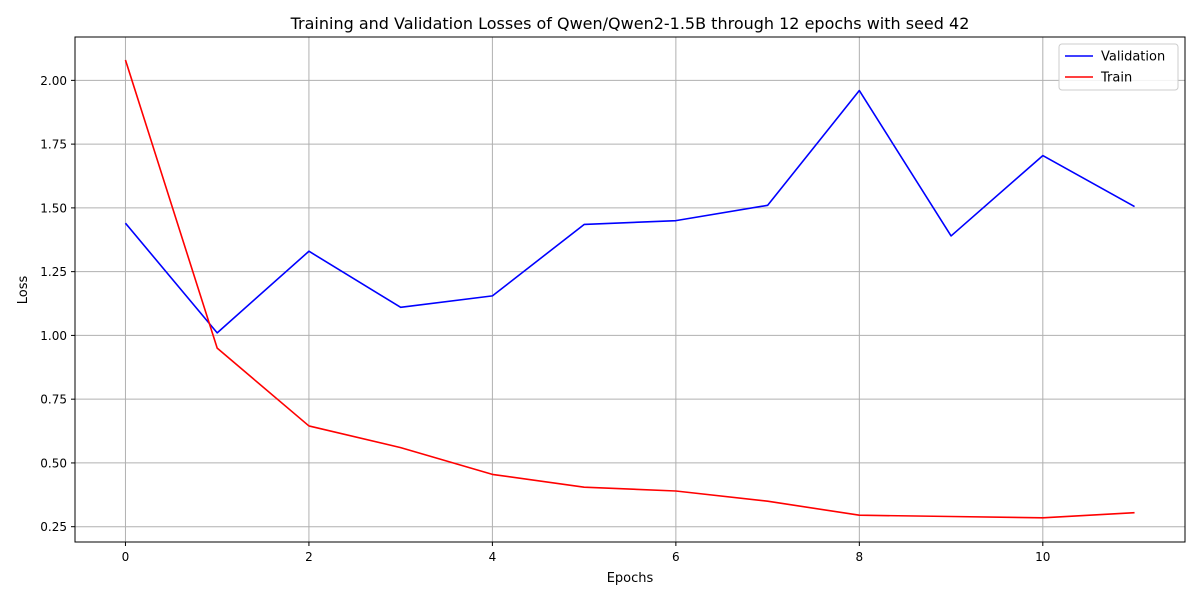 This screenshot has height=600, width=1200. I want to click on y-tick-label: 1.25, so click(53, 272).